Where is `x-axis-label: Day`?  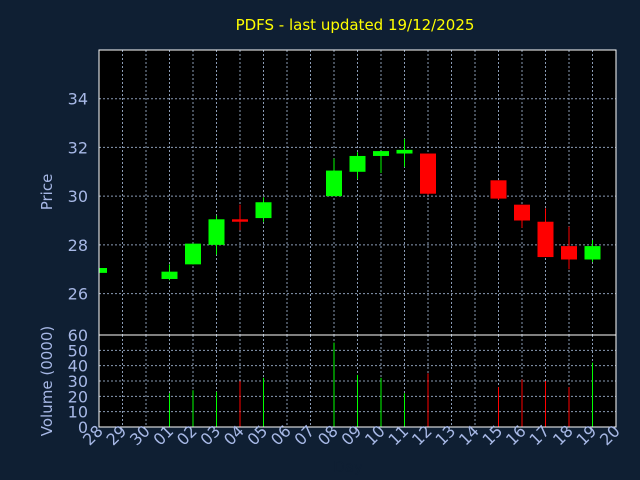
x-axis-label: Day is located at coordinates (348, 467).